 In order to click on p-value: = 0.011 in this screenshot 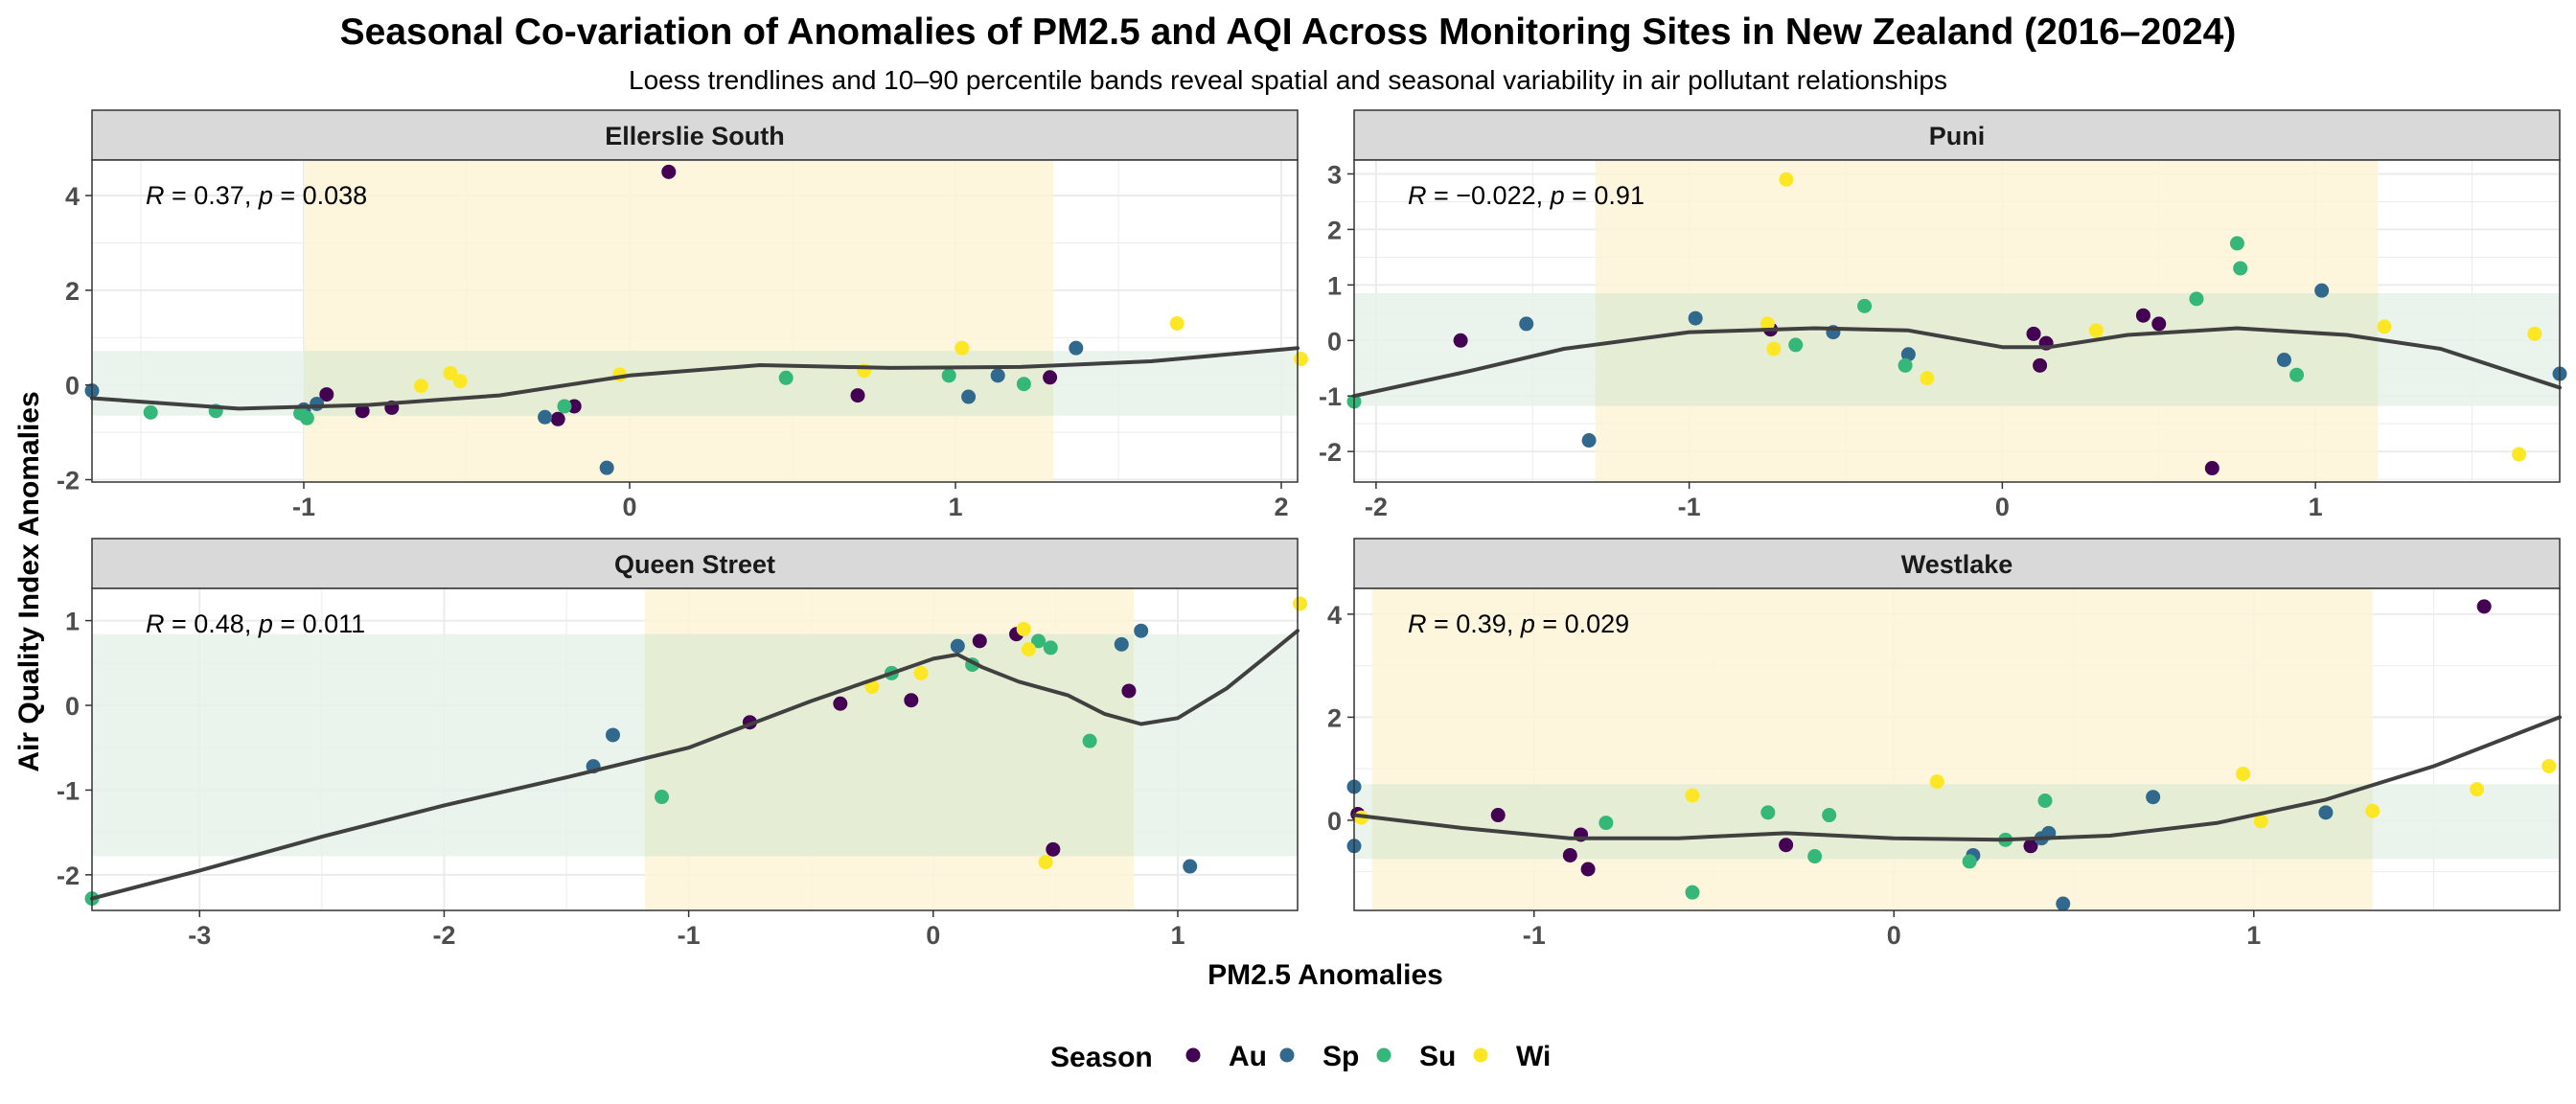, I will do `click(319, 624)`.